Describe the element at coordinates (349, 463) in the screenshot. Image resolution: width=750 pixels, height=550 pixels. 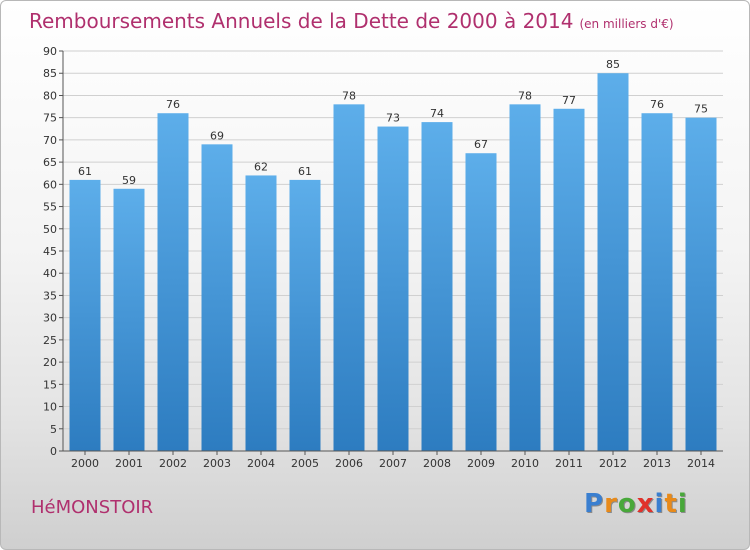
I see `x-tick-label: 2006` at that location.